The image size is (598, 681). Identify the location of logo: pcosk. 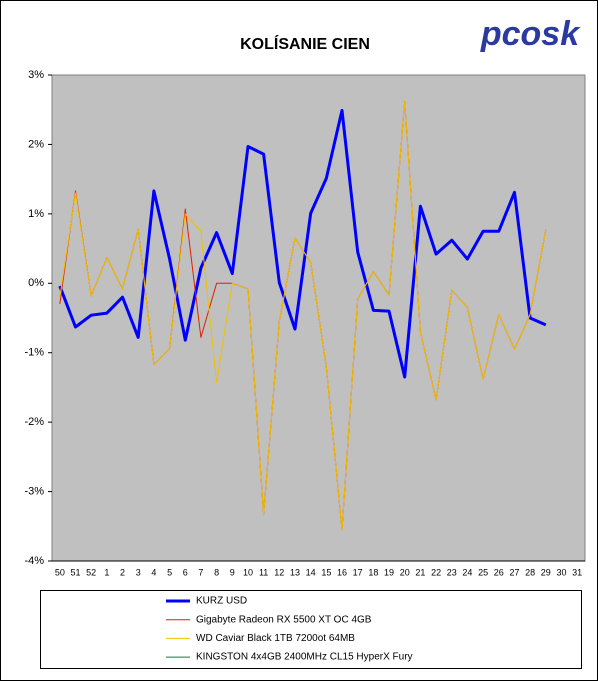
(530, 34).